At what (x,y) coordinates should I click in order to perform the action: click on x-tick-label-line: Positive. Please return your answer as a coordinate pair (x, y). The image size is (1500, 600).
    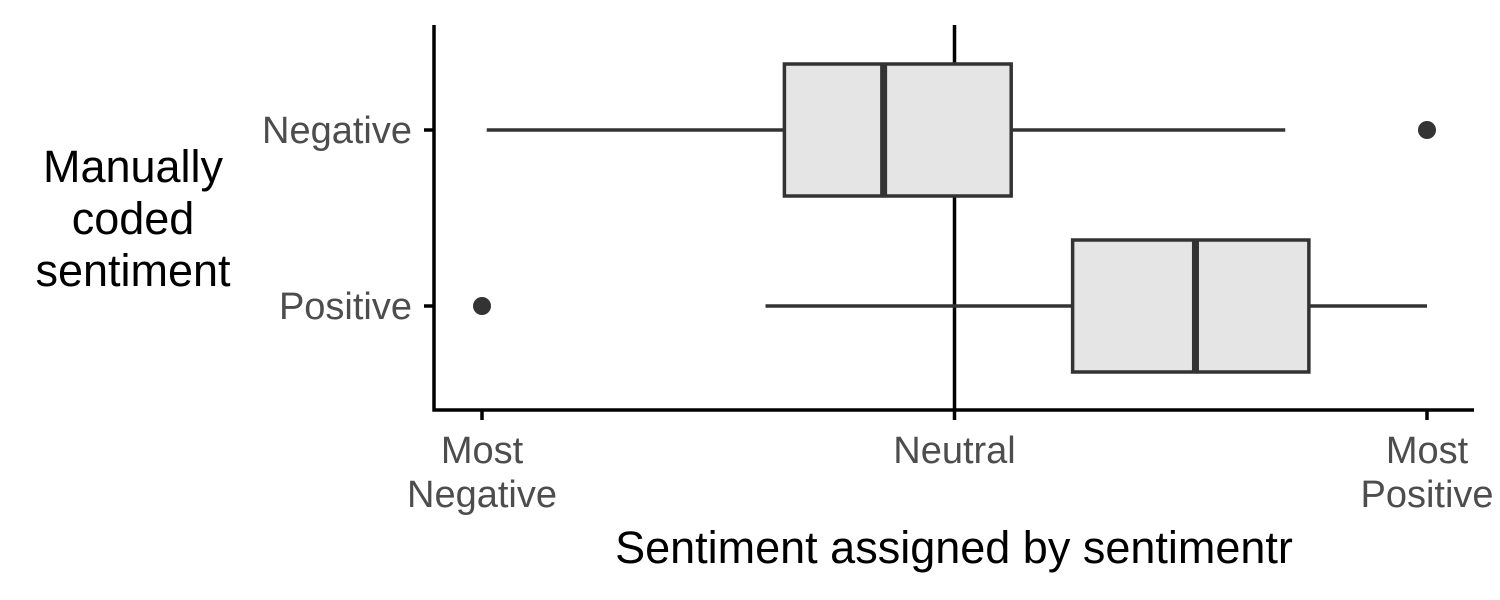
    Looking at the image, I should click on (1426, 495).